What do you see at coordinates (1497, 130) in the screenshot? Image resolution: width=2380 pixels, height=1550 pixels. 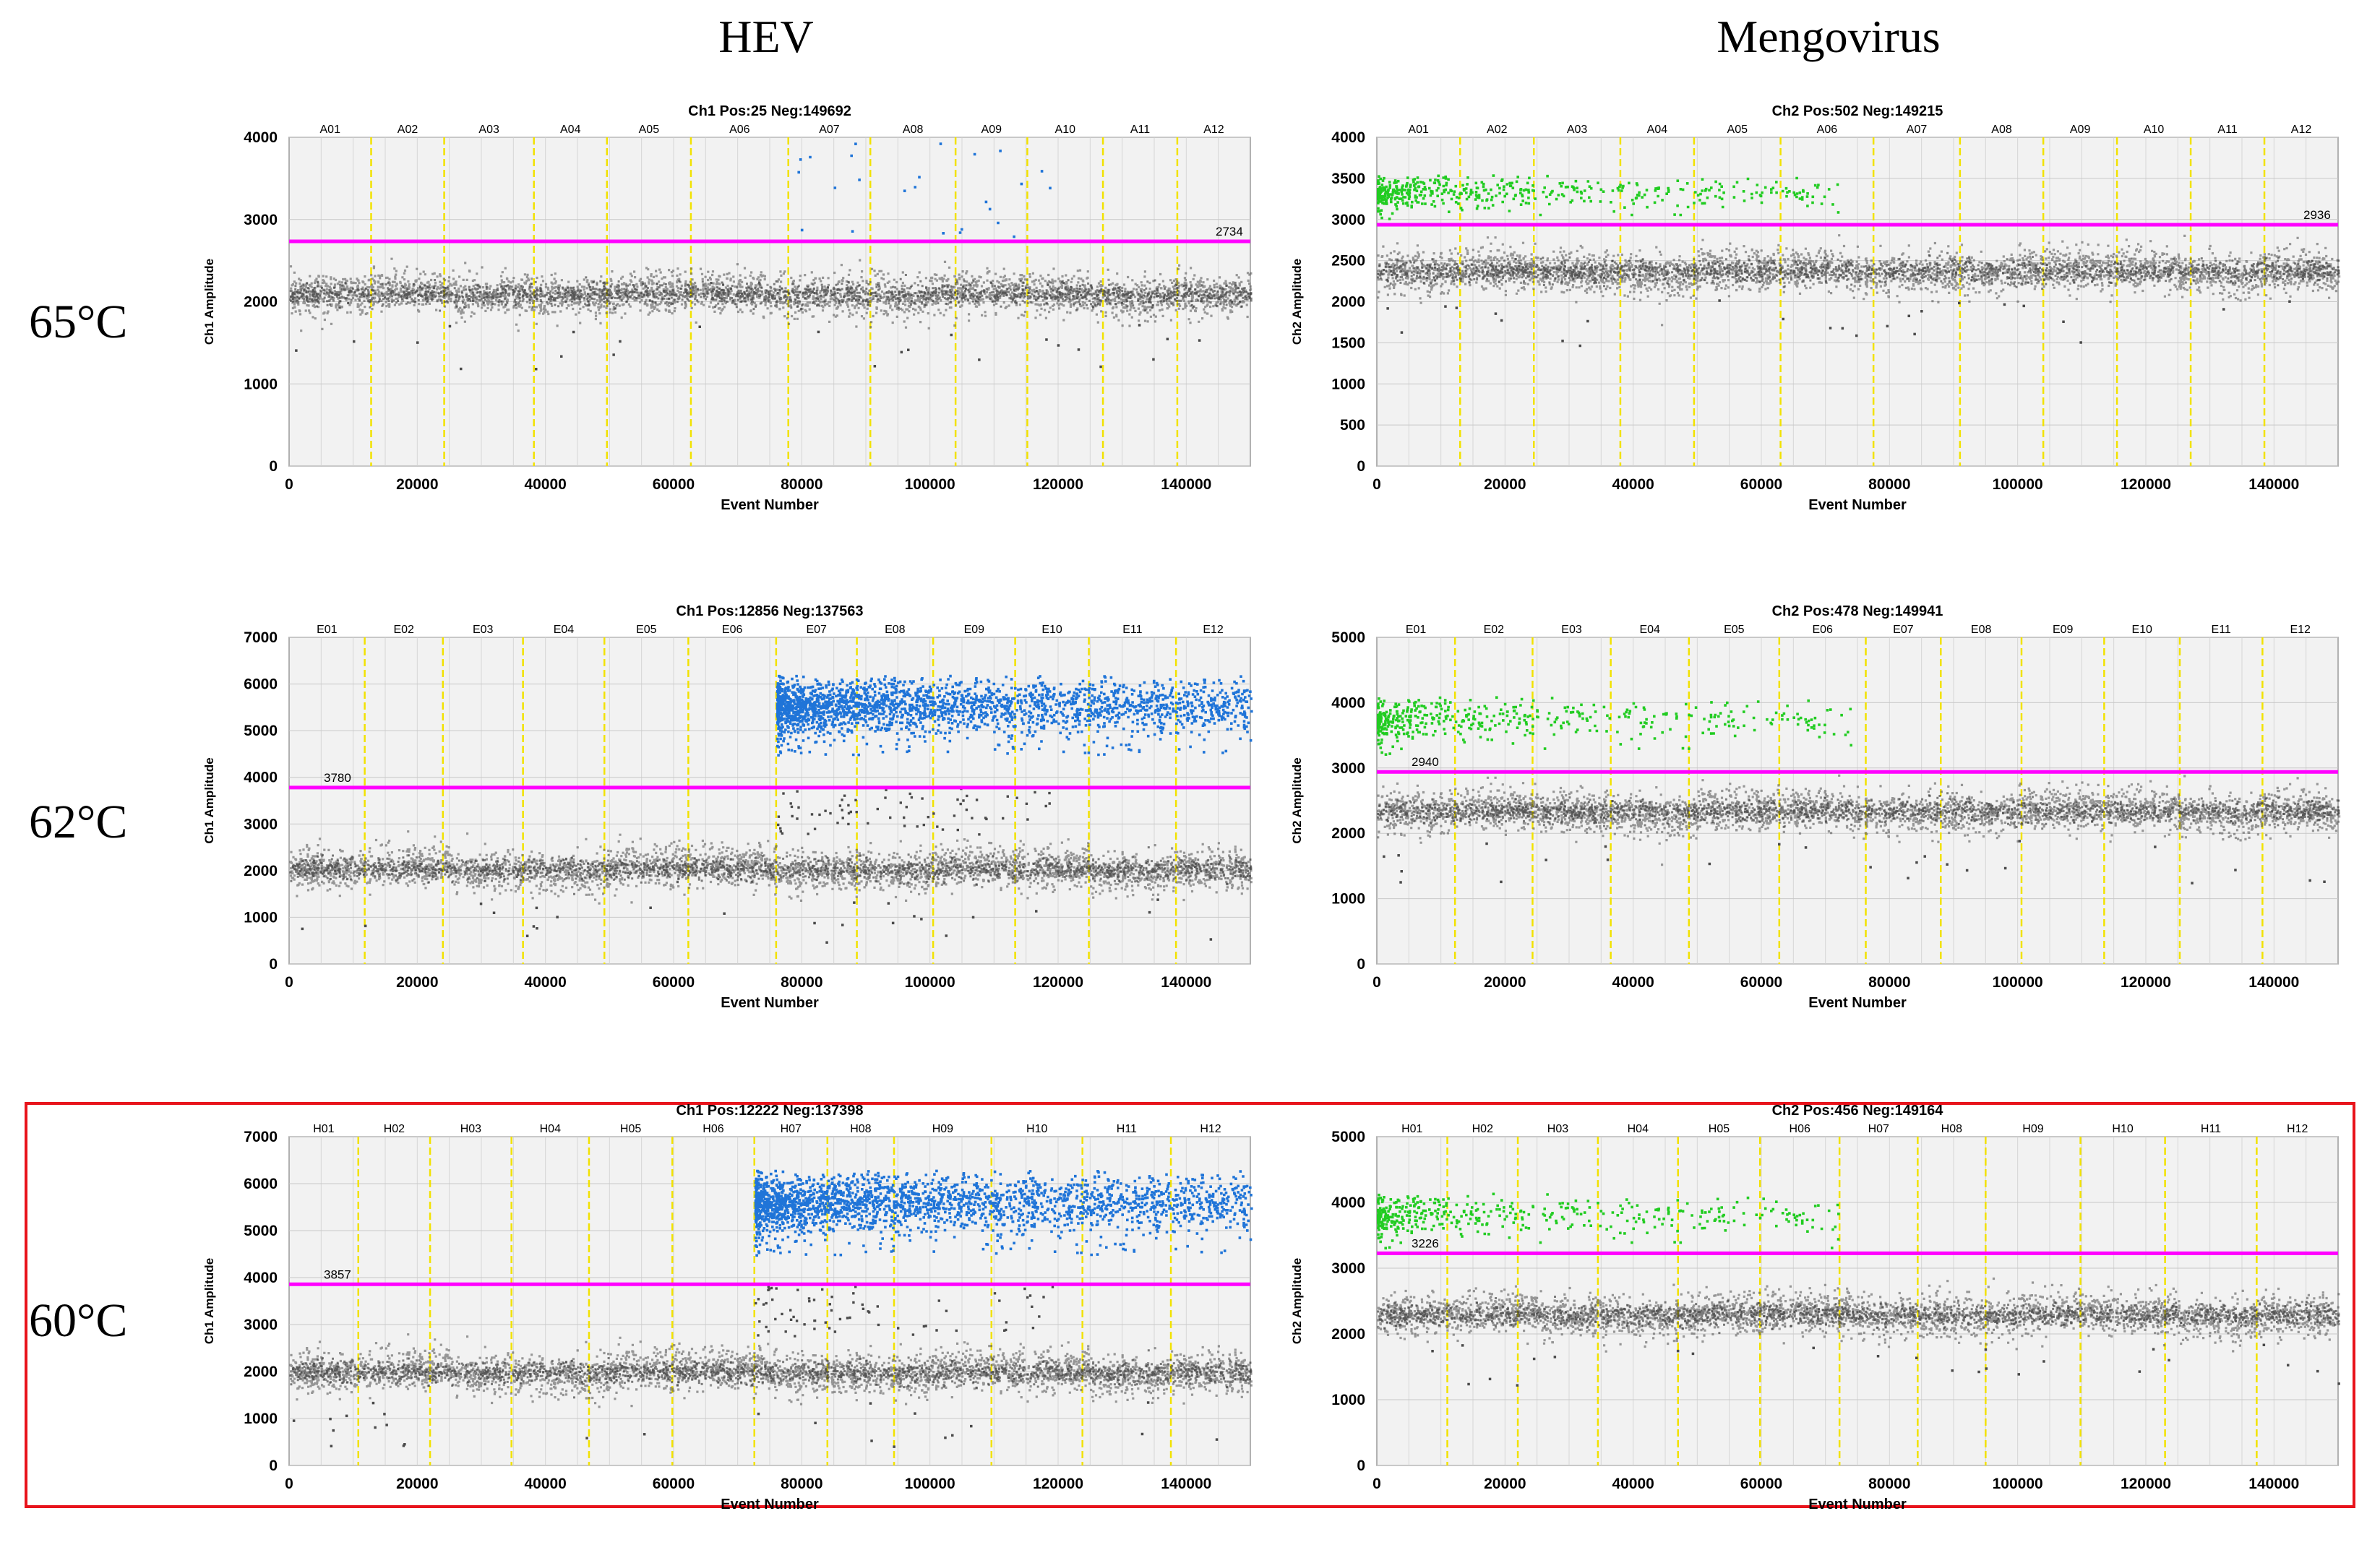 I see `well-label-a02: A02` at bounding box center [1497, 130].